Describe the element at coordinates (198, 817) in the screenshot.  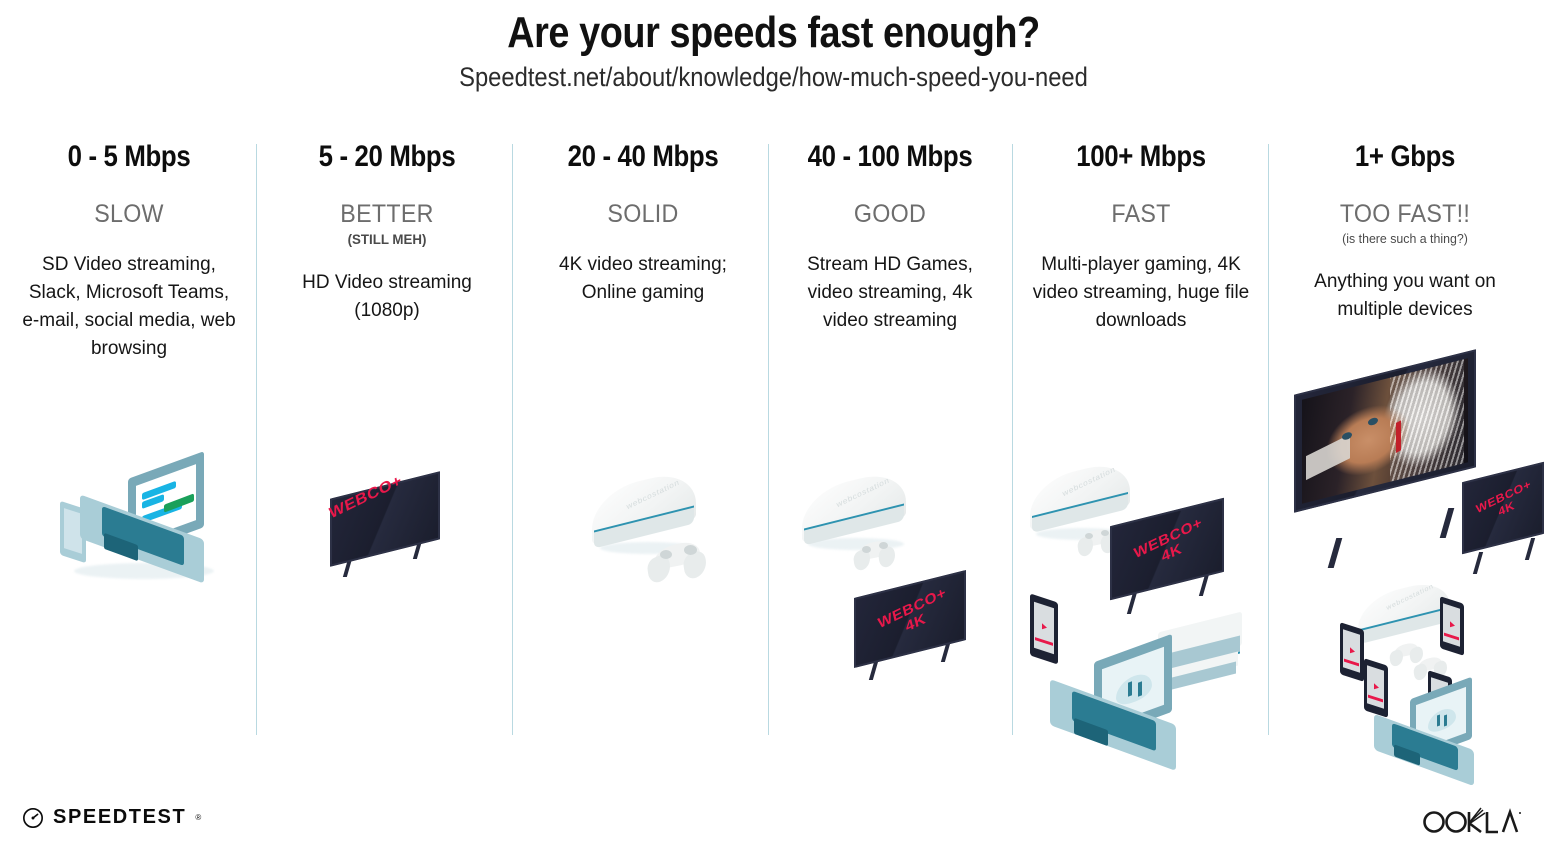
I see `speedtest-trademark: ®` at that location.